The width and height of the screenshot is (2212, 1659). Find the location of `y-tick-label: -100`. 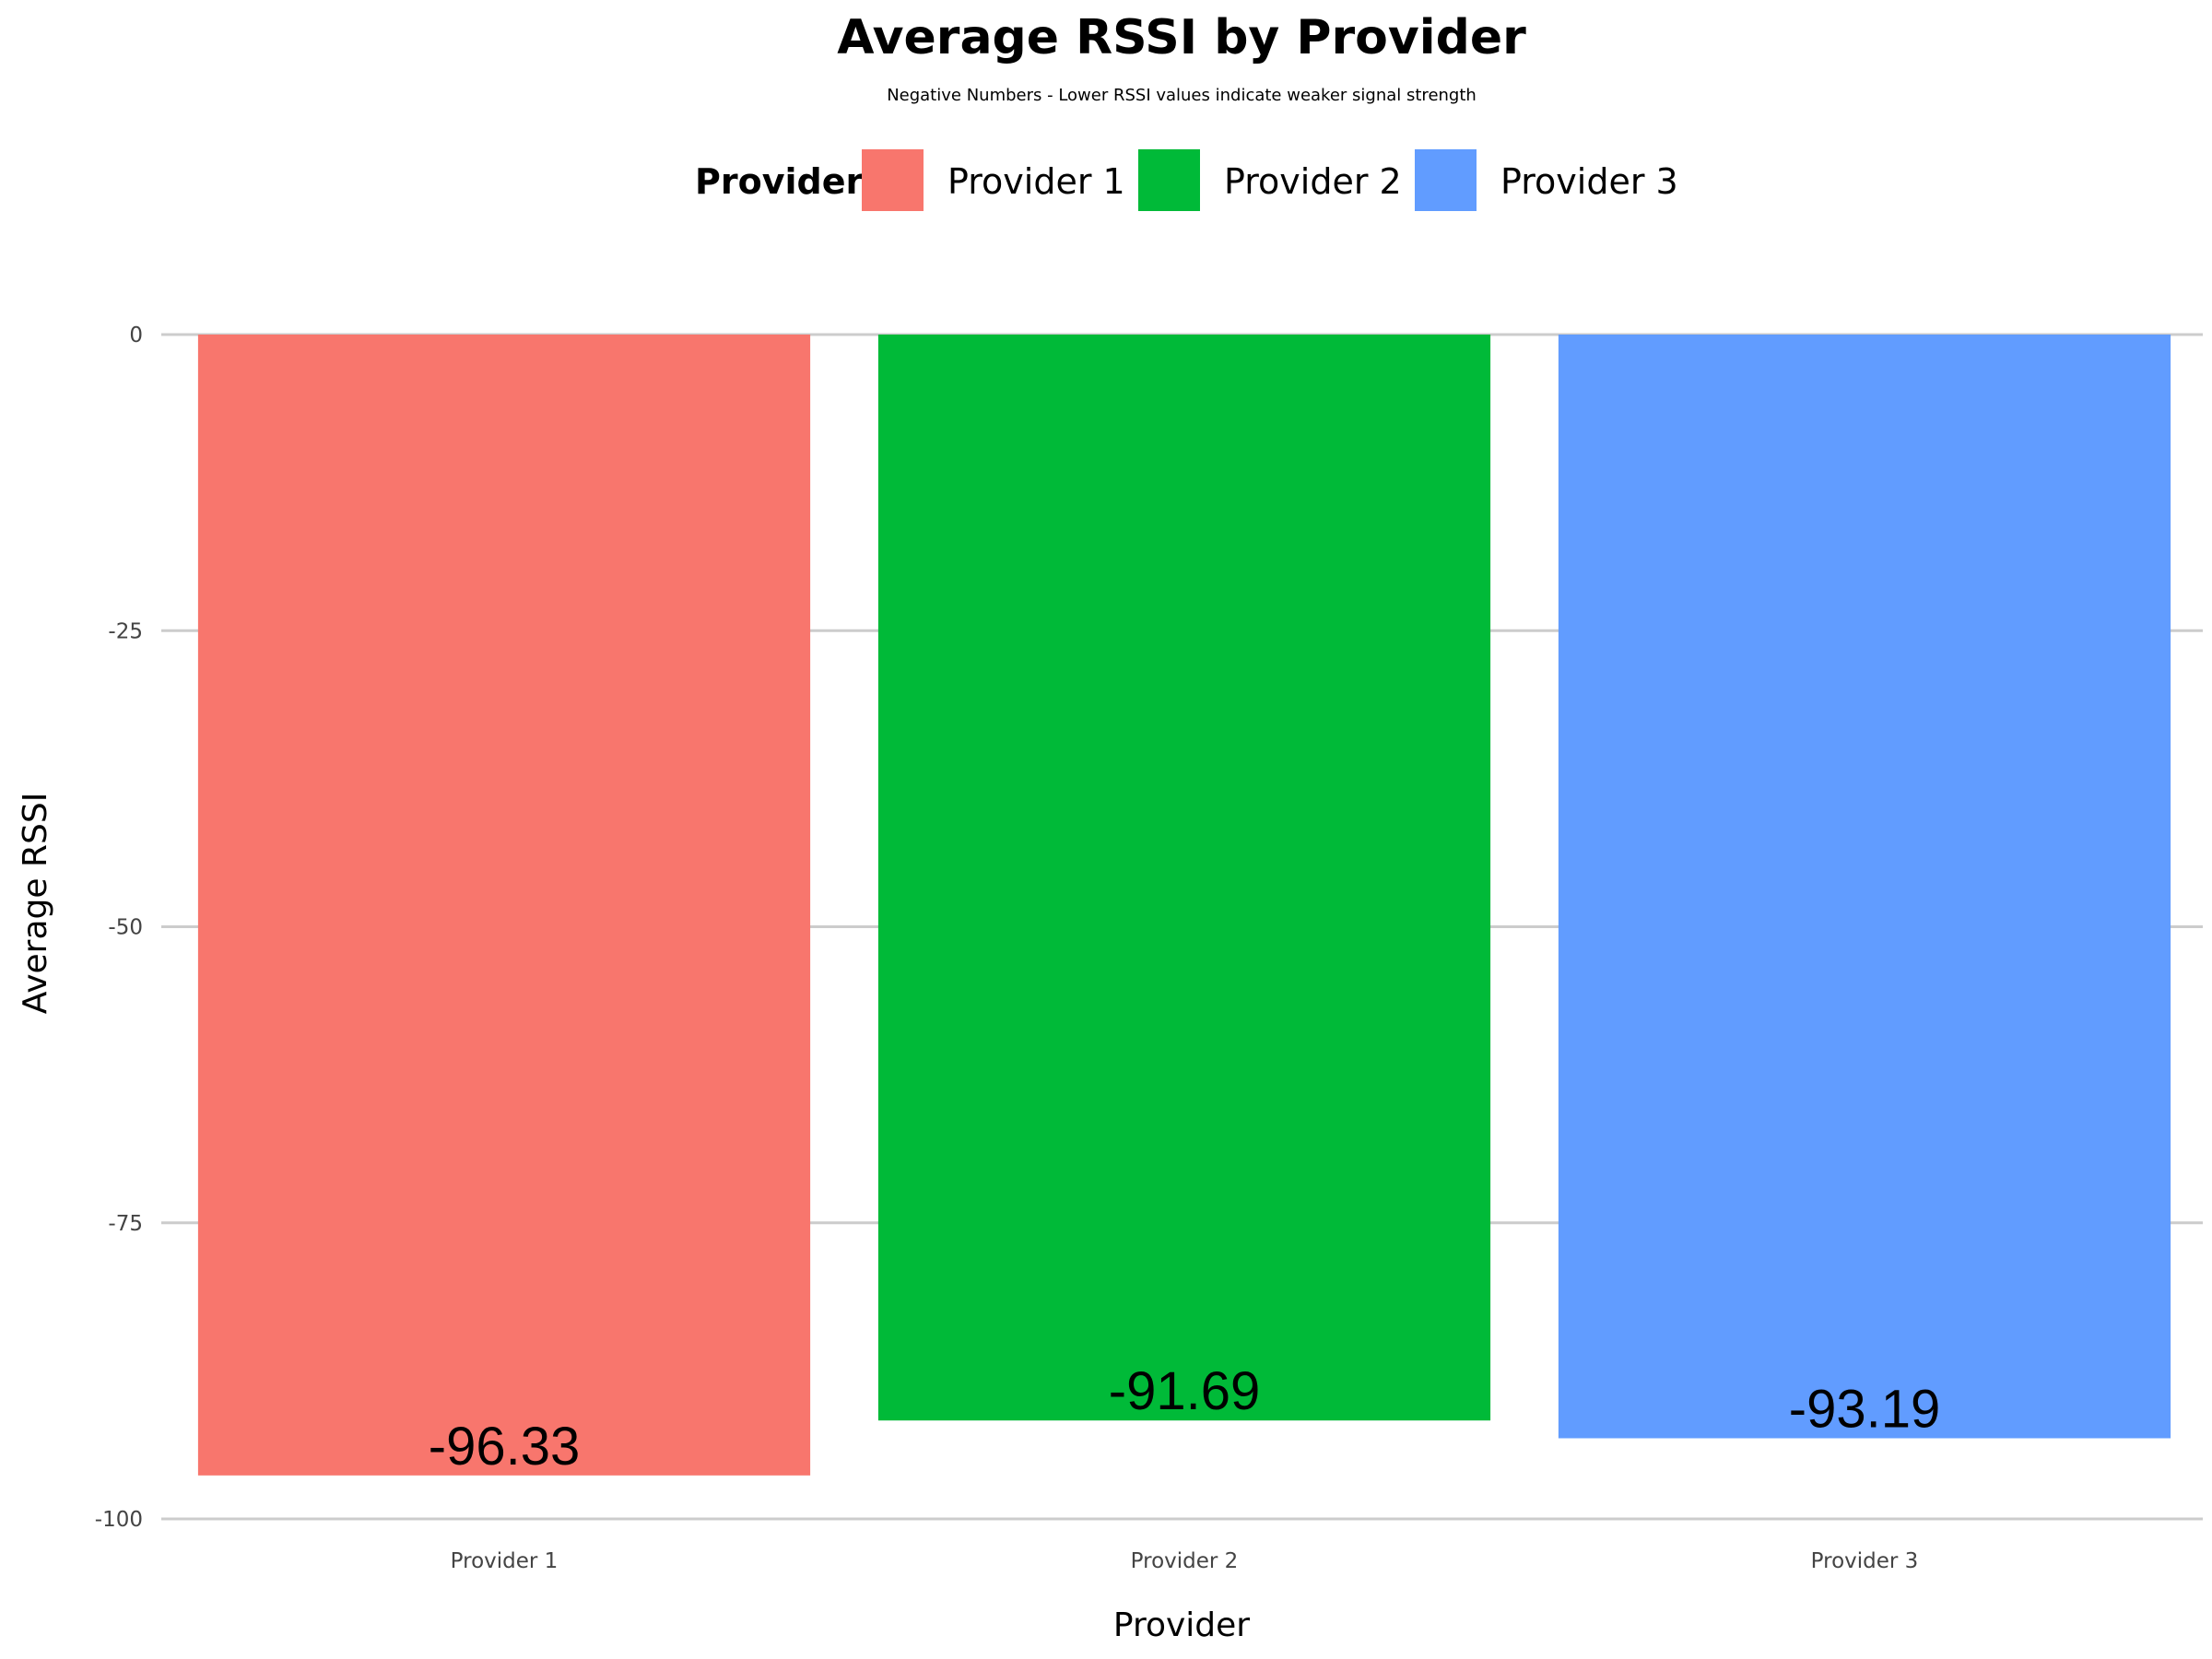

y-tick-label: -100 is located at coordinates (119, 1520).